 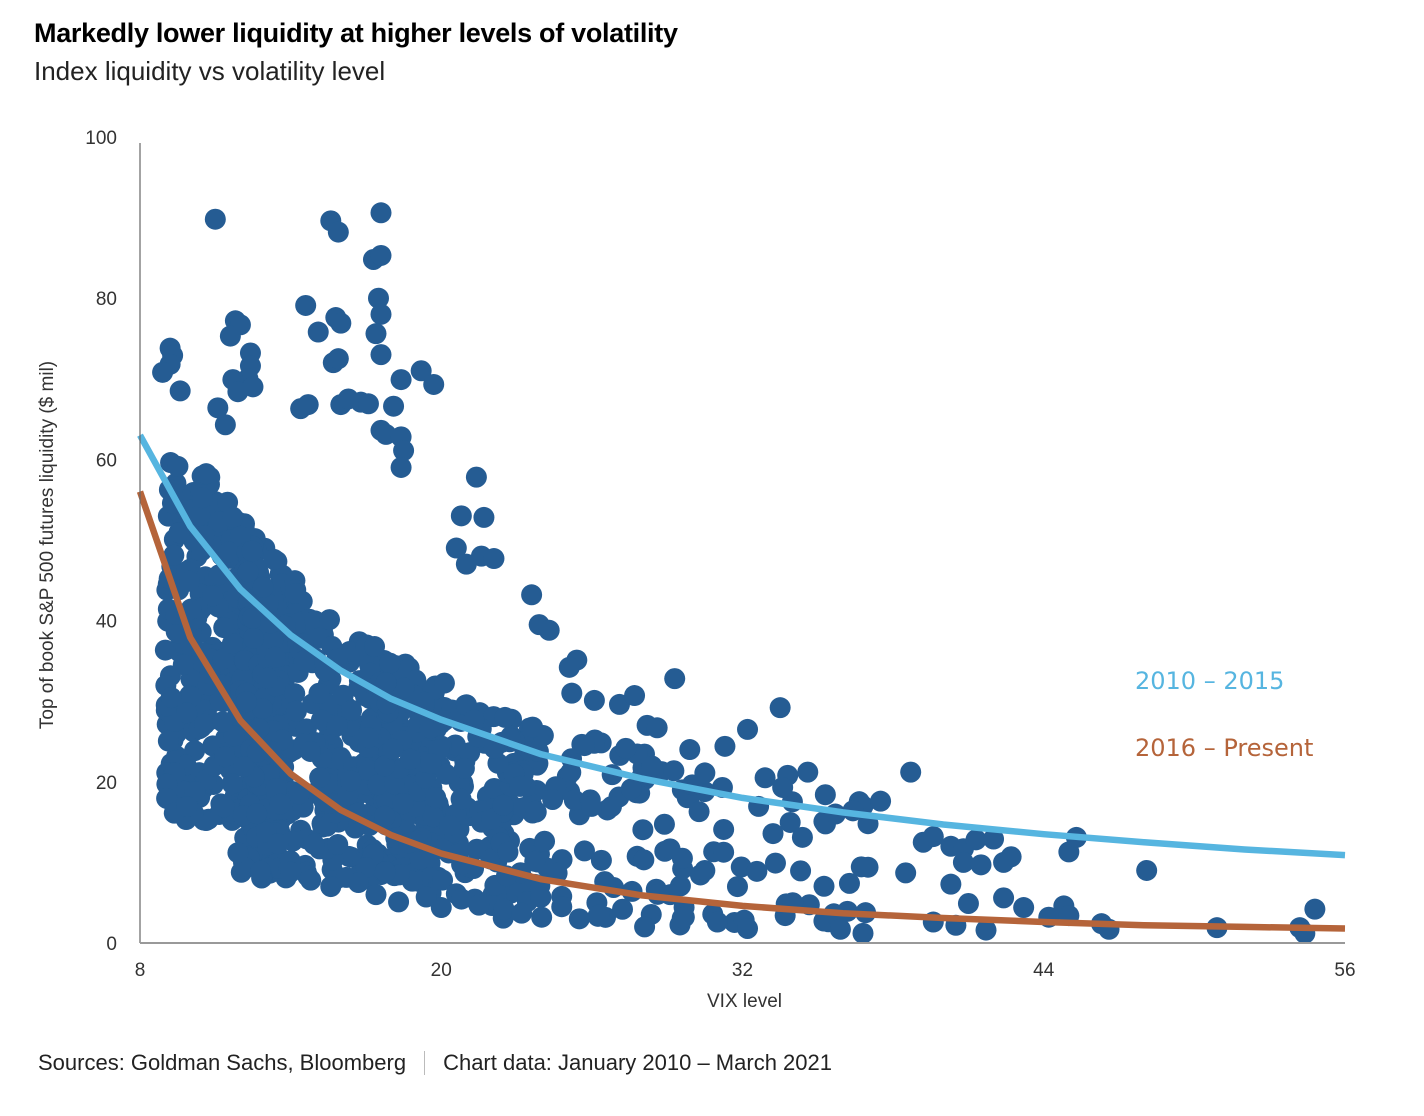 What do you see at coordinates (106, 622) in the screenshot?
I see `y-tick-label: 40` at bounding box center [106, 622].